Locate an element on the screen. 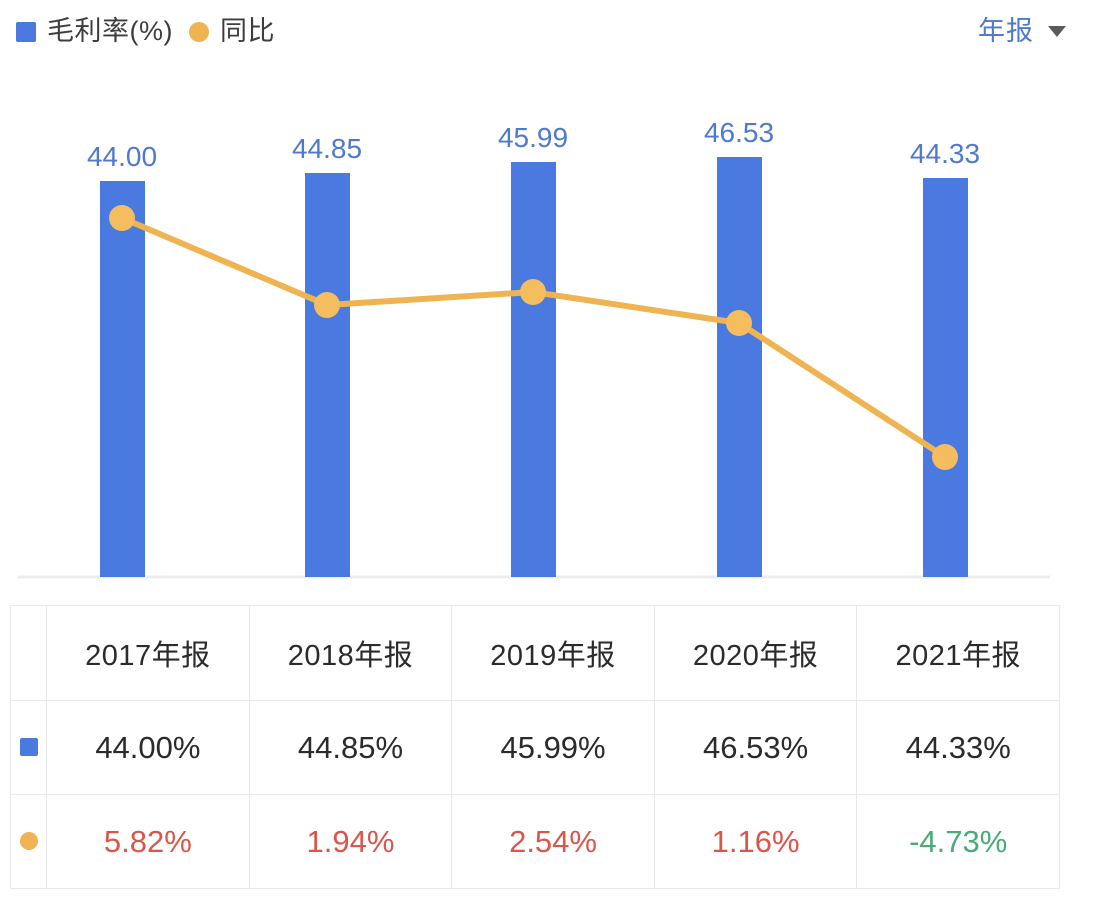 Image resolution: width=1096 pixels, height=906 pixels. yoy-point-2021 is located at coordinates (945, 457).